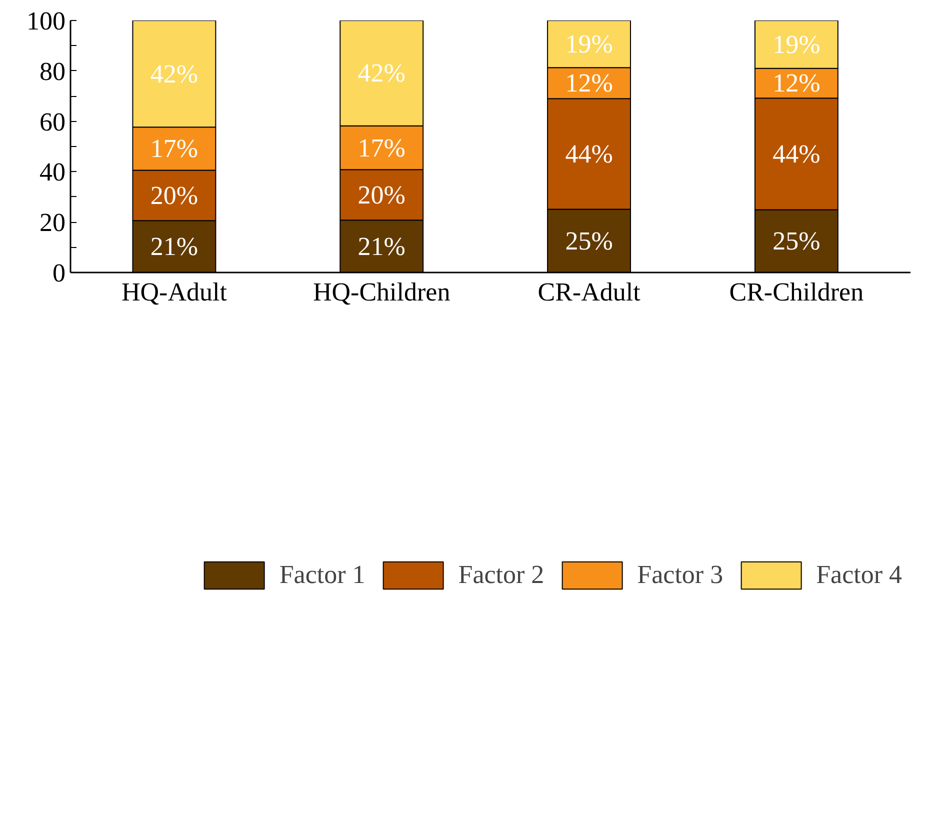 The height and width of the screenshot is (834, 925). What do you see at coordinates (859, 575) in the screenshot?
I see `legend-label: Factor 4` at bounding box center [859, 575].